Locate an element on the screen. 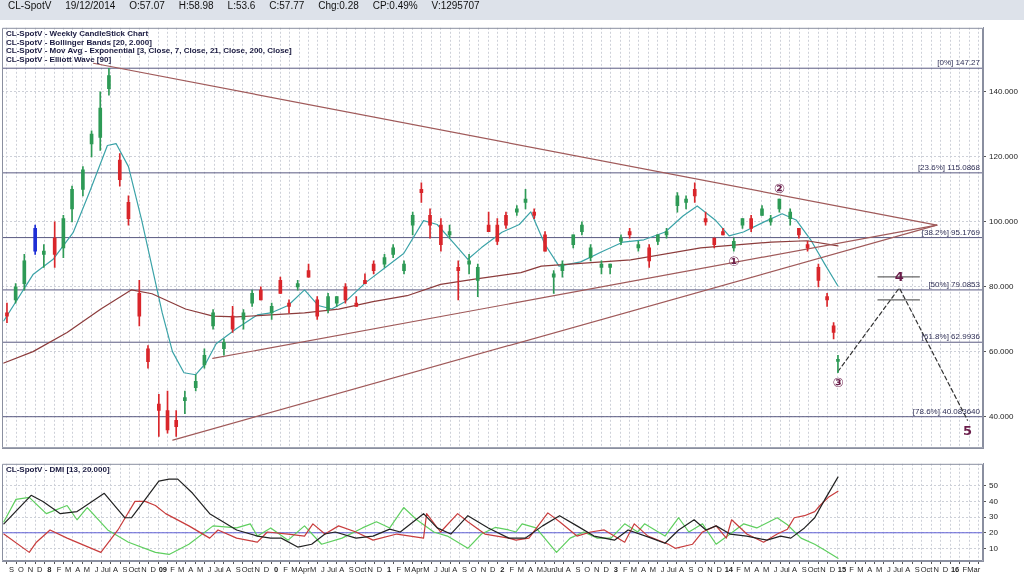  y-tick-label: 20 is located at coordinates (994, 532).